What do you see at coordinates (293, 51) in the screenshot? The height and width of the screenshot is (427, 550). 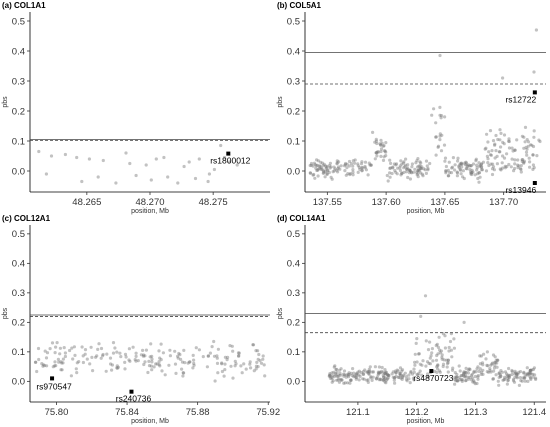 I see `y-tick-label: 0.4` at bounding box center [293, 51].